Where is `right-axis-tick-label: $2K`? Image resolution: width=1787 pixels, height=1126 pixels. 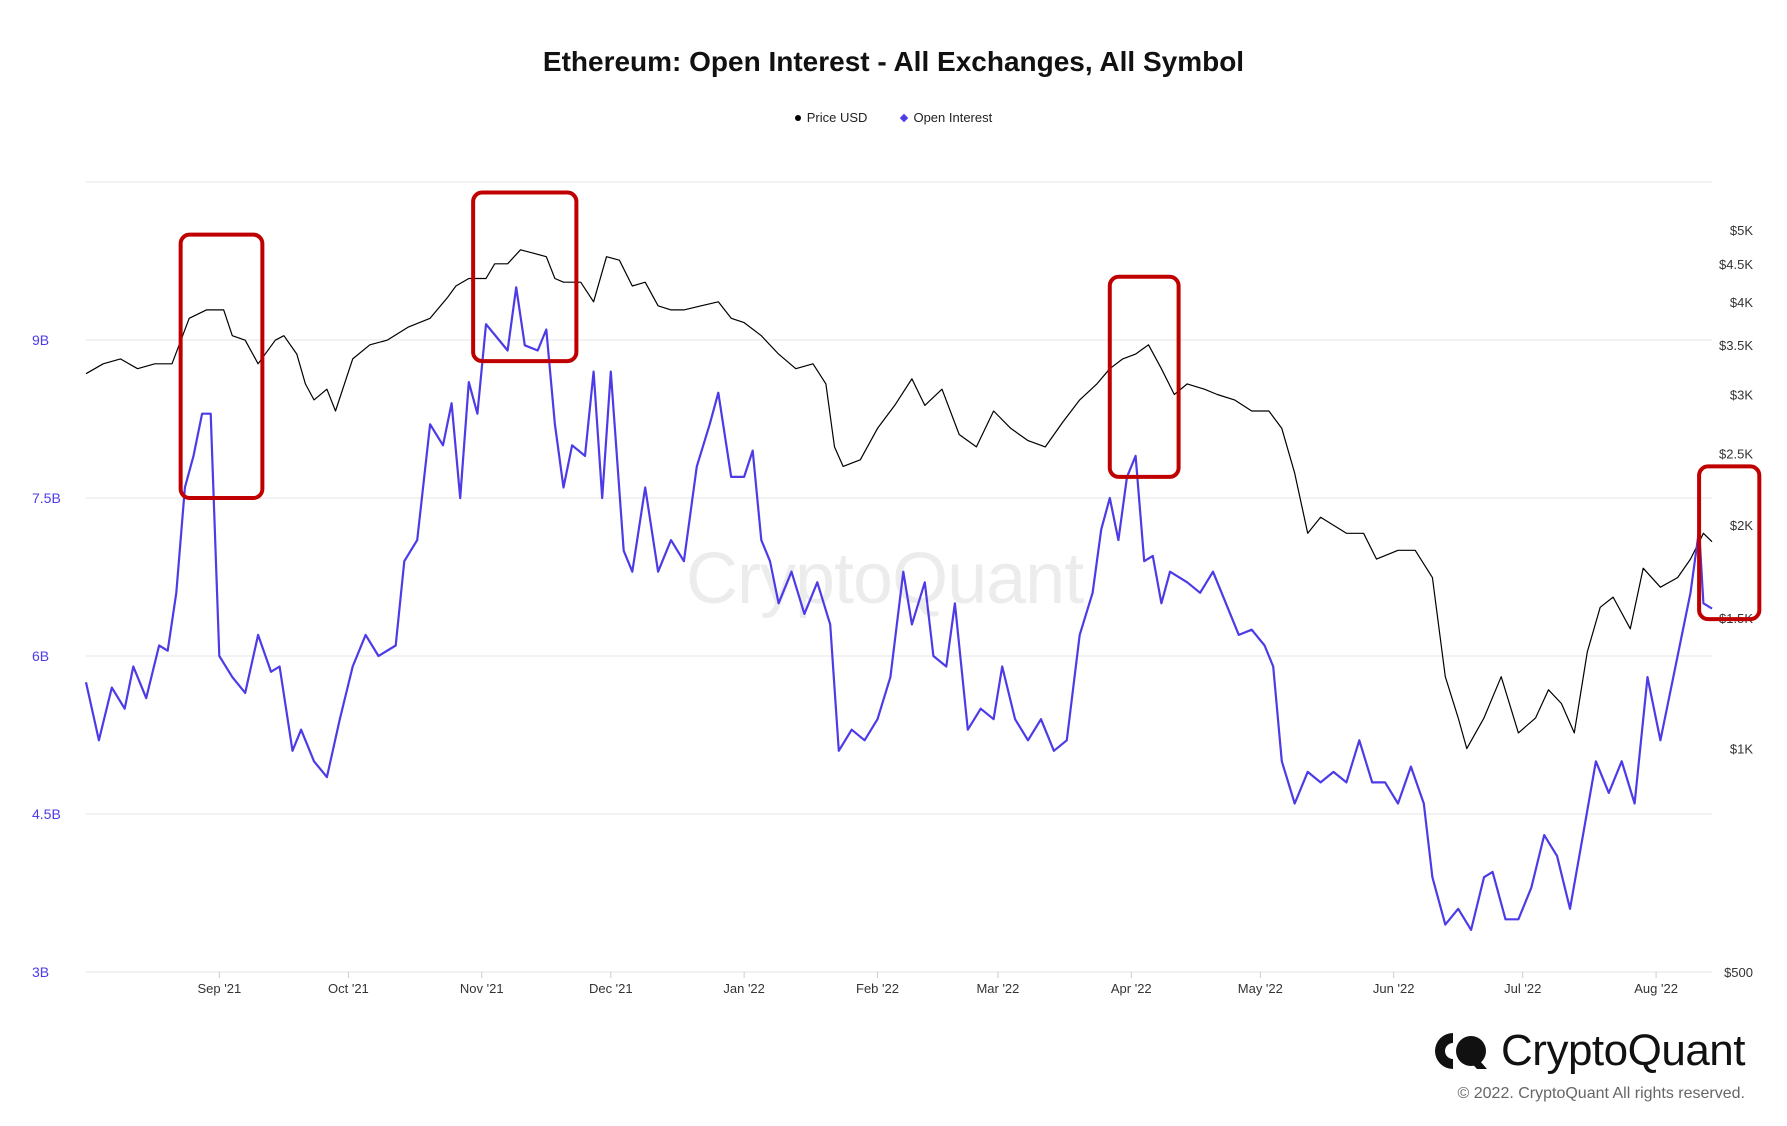
right-axis-tick-label: $2K is located at coordinates (1741, 525).